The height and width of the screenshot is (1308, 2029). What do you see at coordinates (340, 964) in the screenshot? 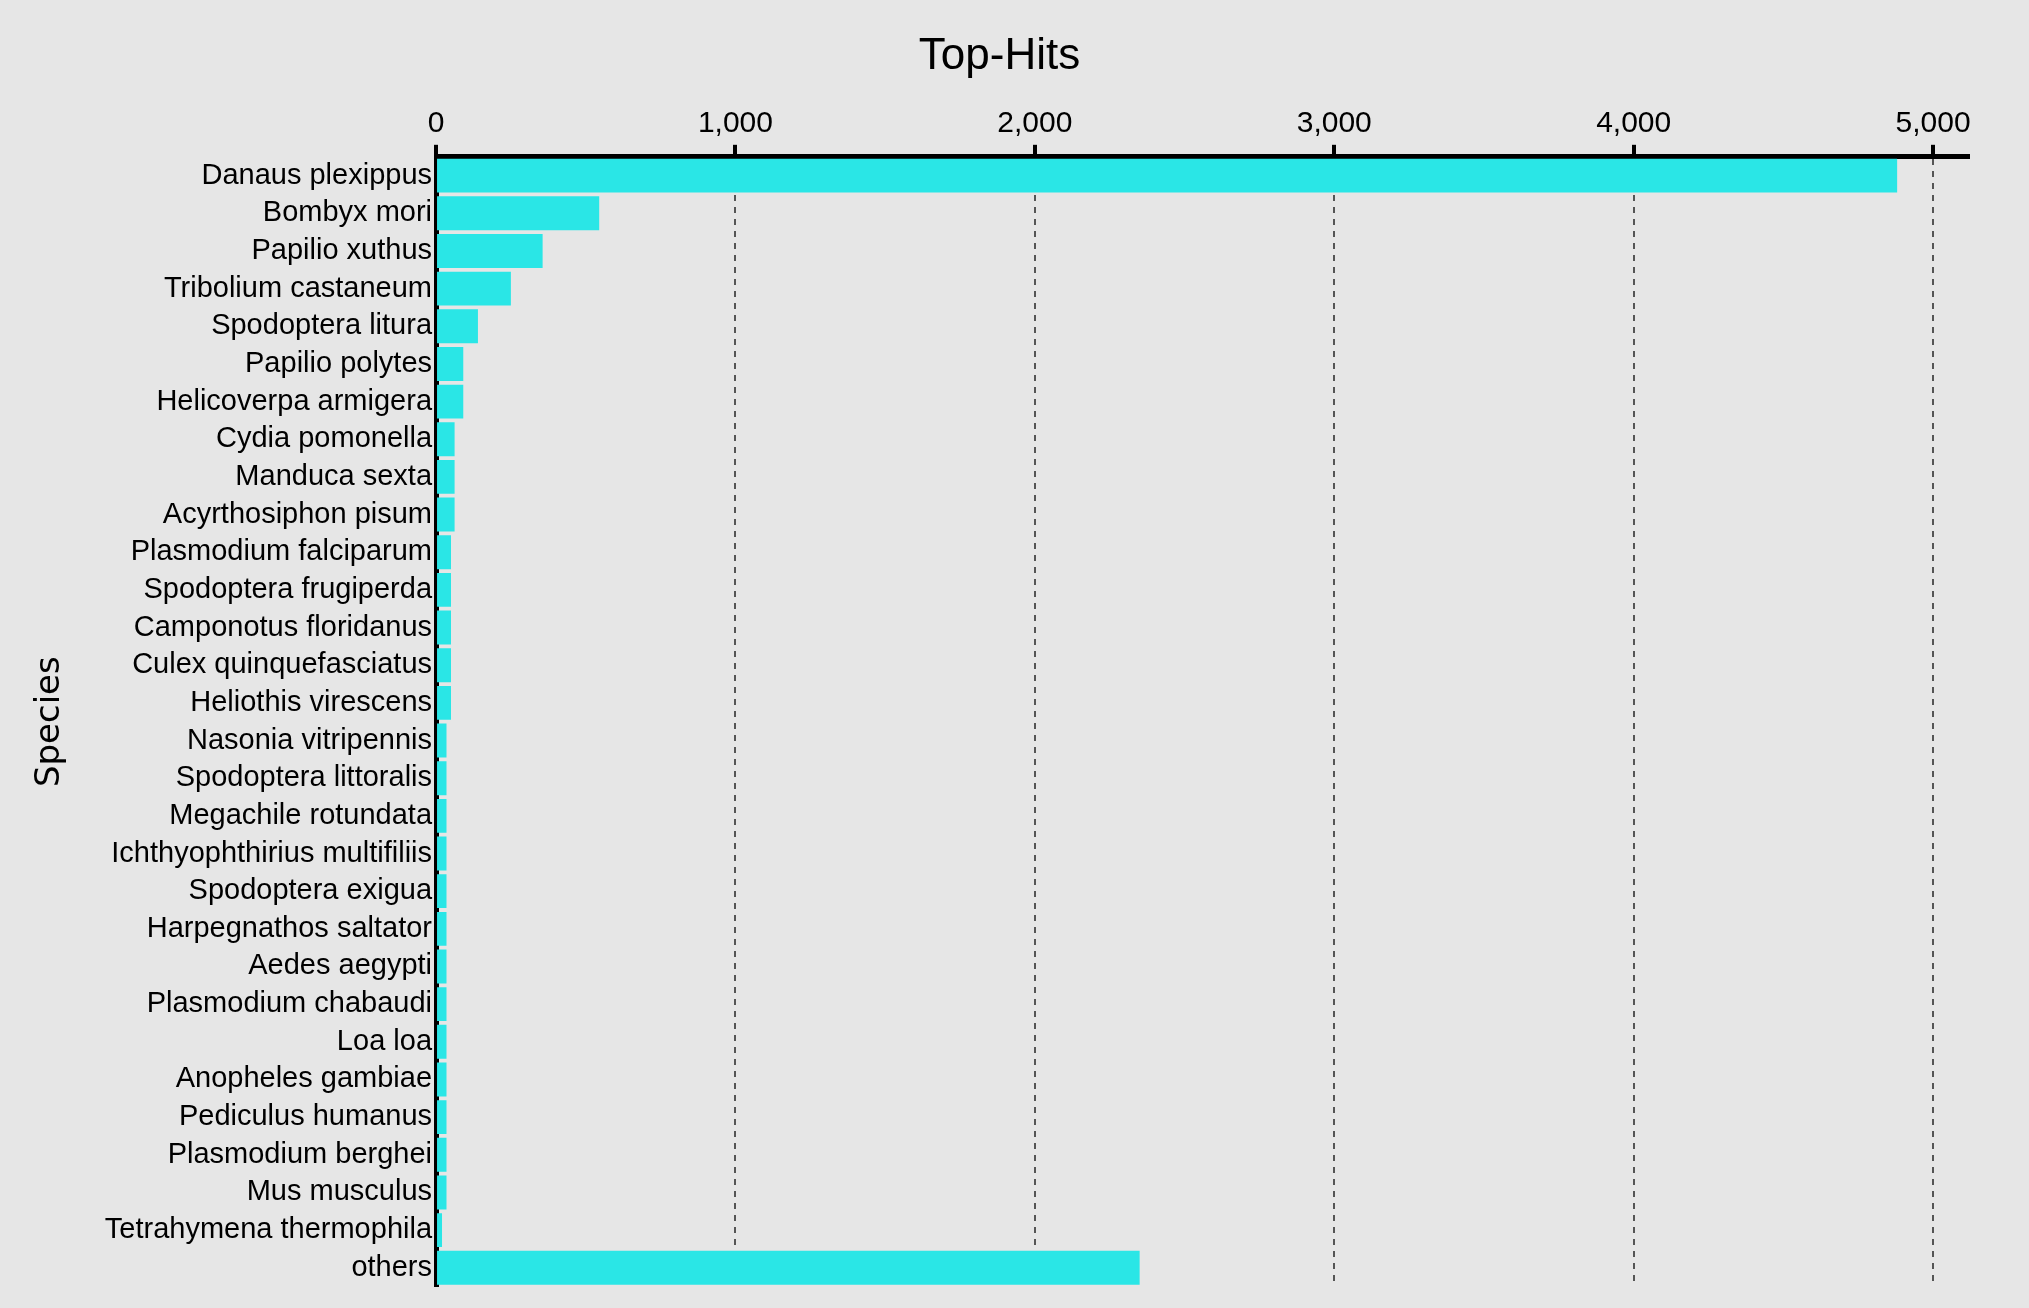
I see `y-tick-label: Aedes aegypti` at bounding box center [340, 964].